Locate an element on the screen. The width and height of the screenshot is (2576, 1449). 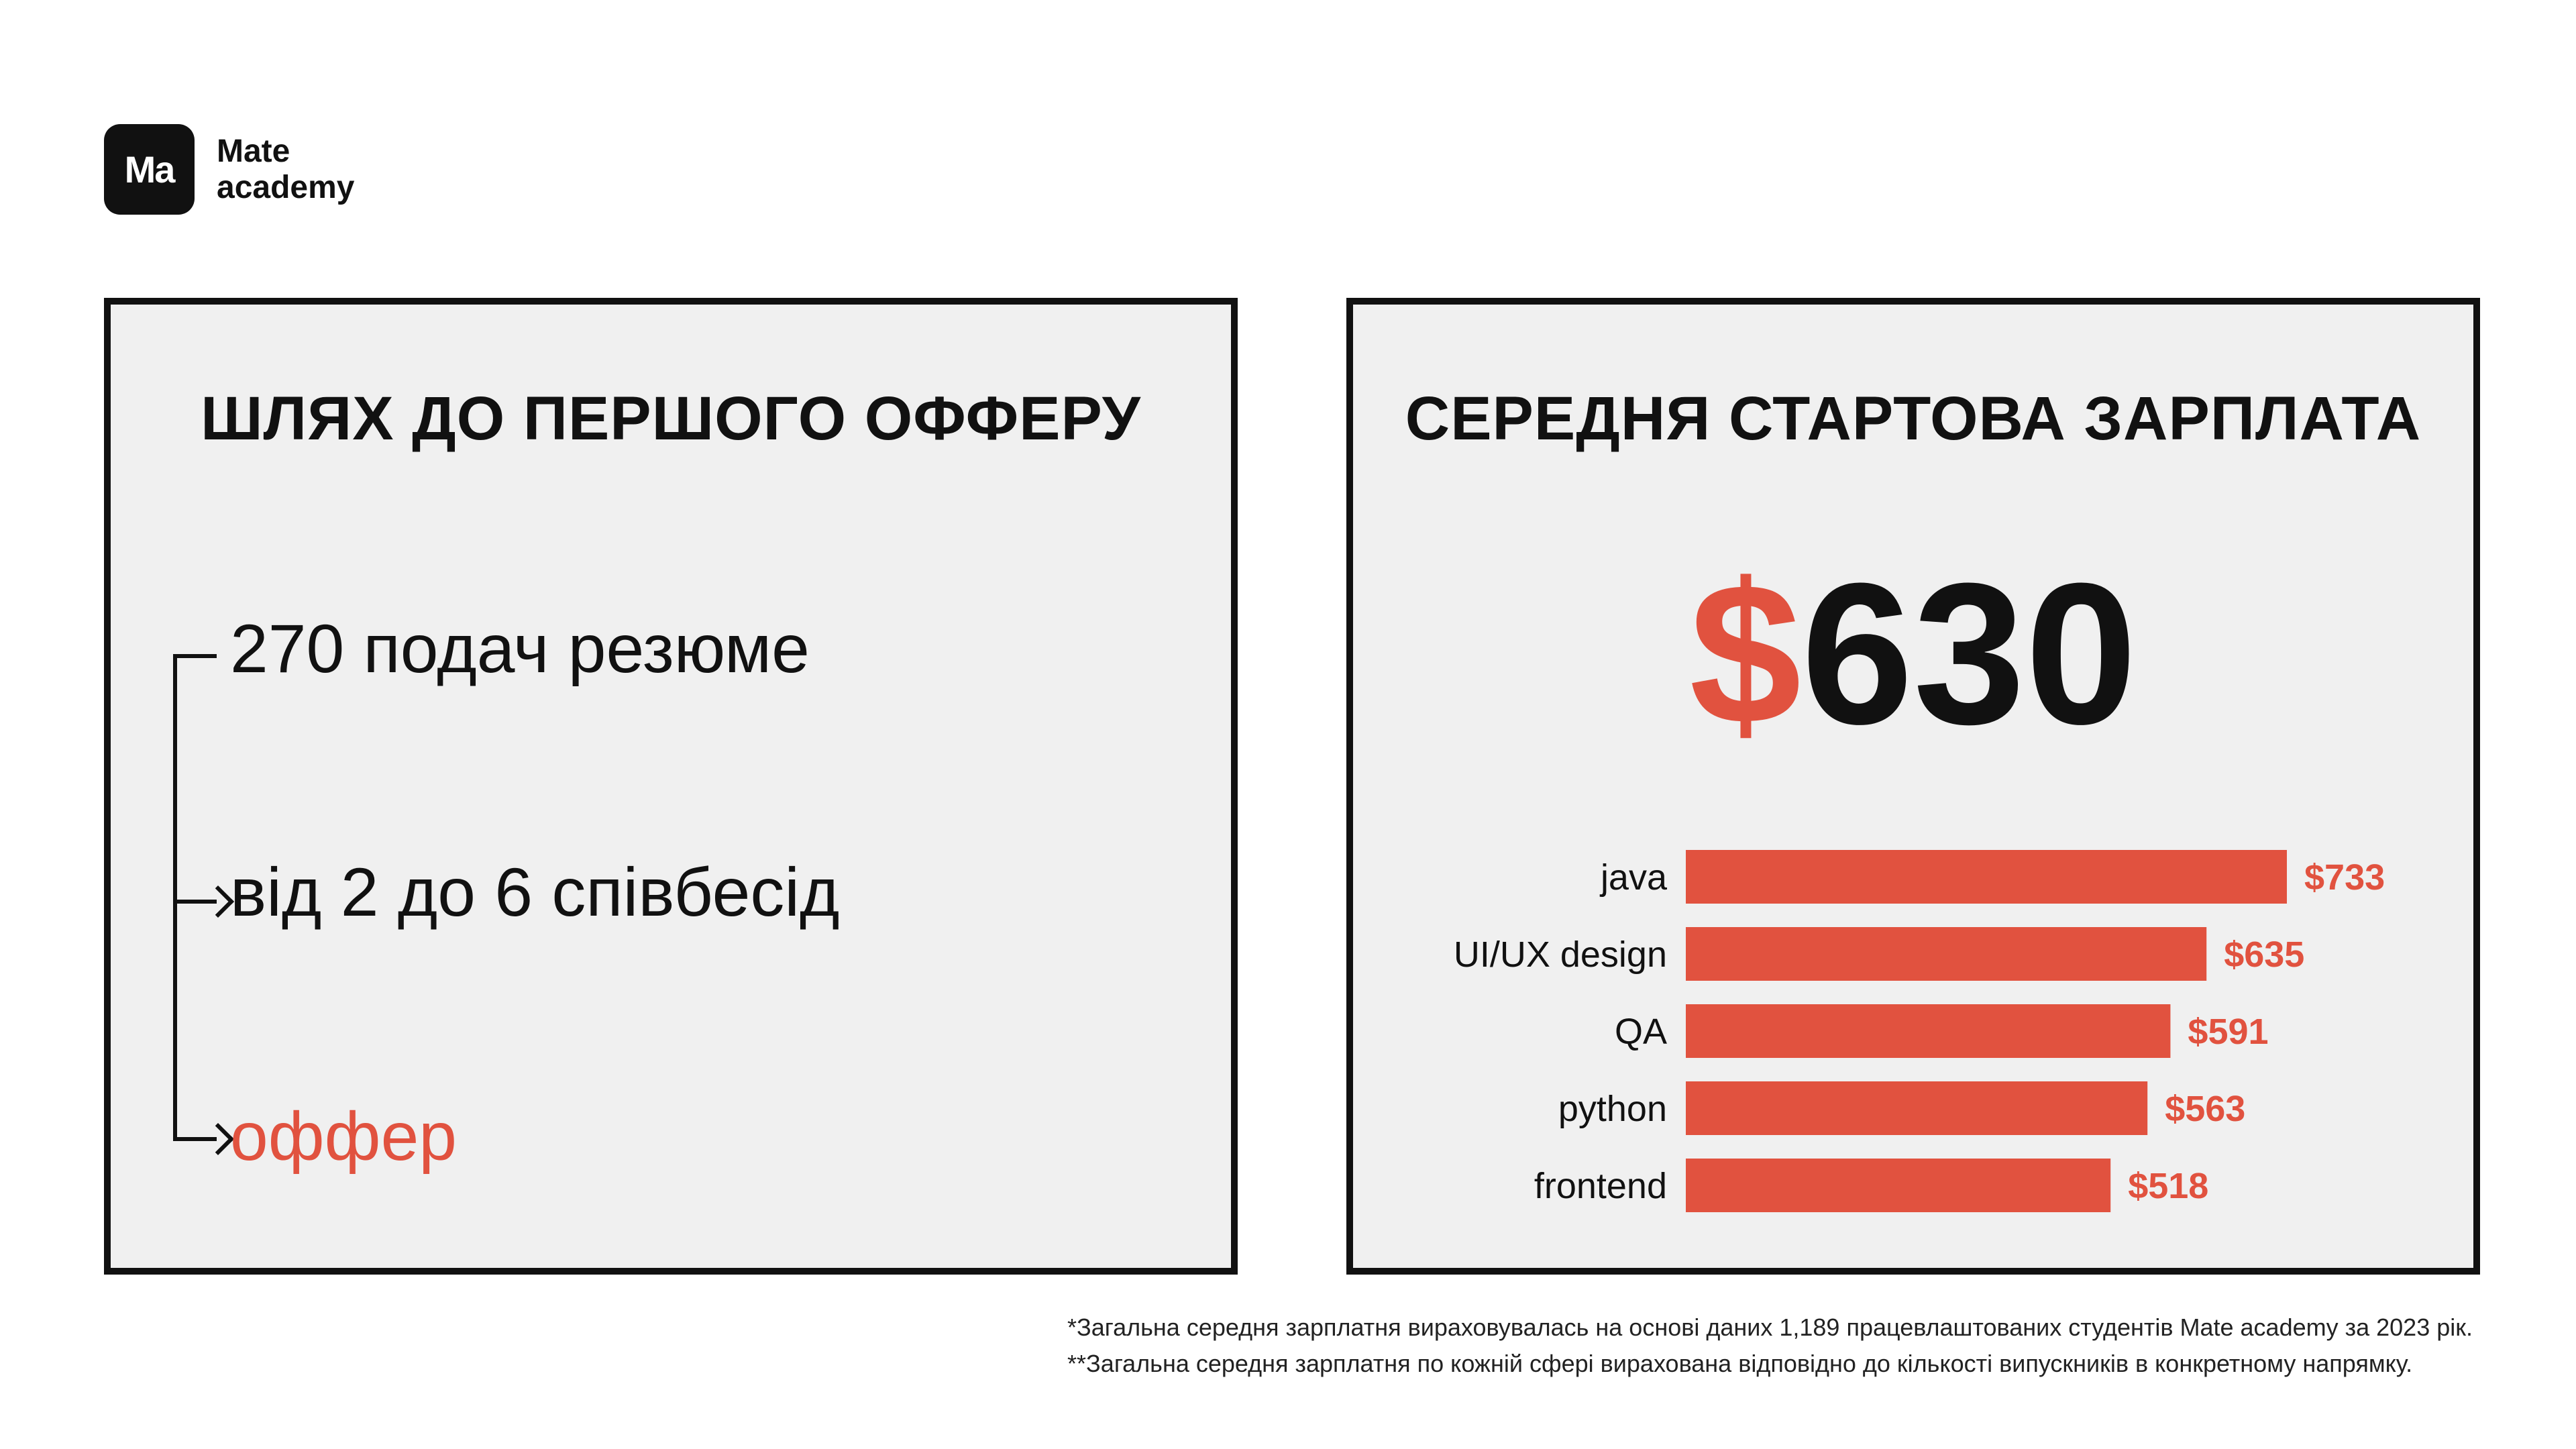
bar-category-label: QA is located at coordinates (1641, 1032).